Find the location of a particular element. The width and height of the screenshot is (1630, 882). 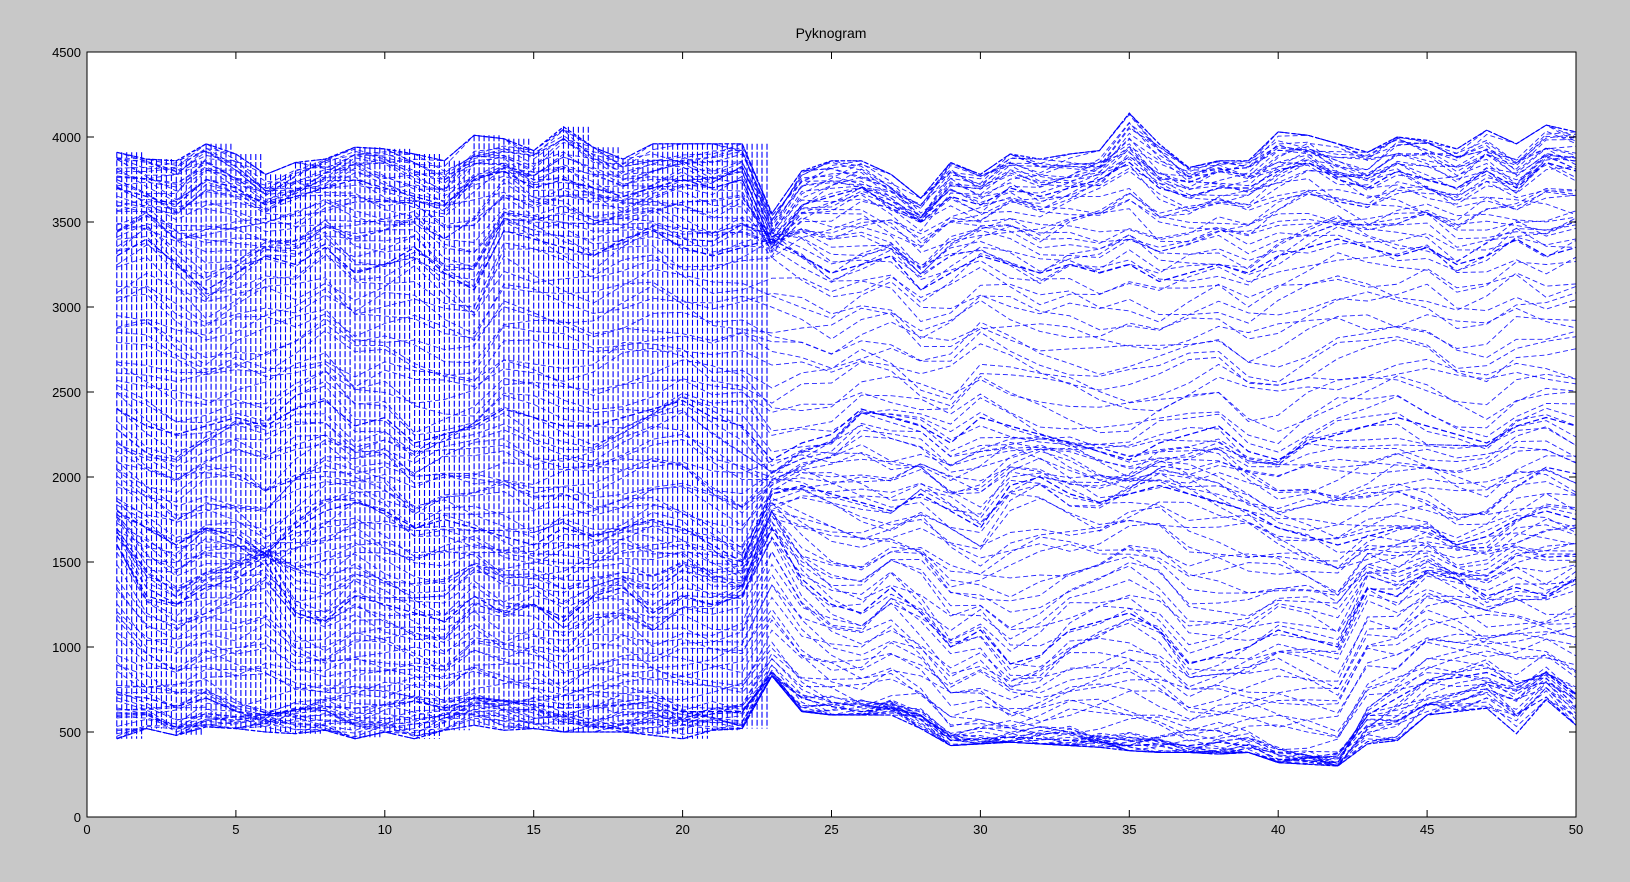

y-tick-label: 1500 is located at coordinates (66, 562).